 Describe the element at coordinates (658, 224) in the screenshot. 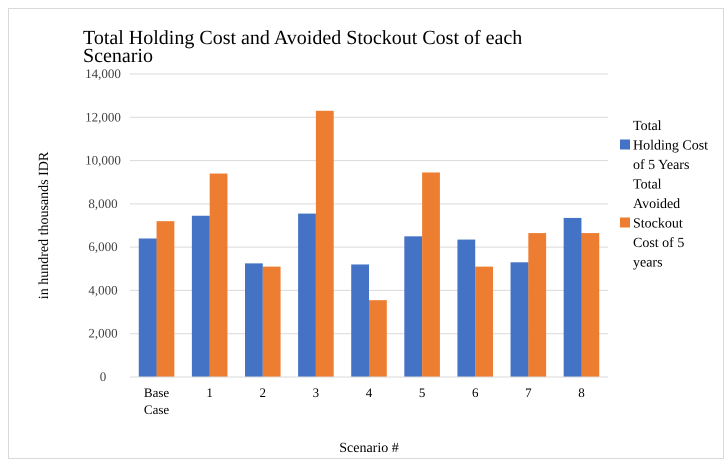

I see `legend-label: Total Avoided Stockout Cost of 5 years` at that location.